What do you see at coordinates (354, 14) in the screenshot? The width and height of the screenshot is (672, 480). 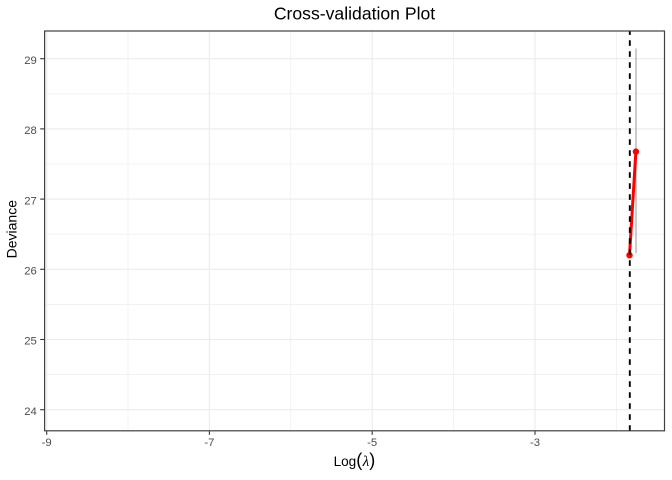 I see `svg-text: Cross-validation Plot` at bounding box center [354, 14].